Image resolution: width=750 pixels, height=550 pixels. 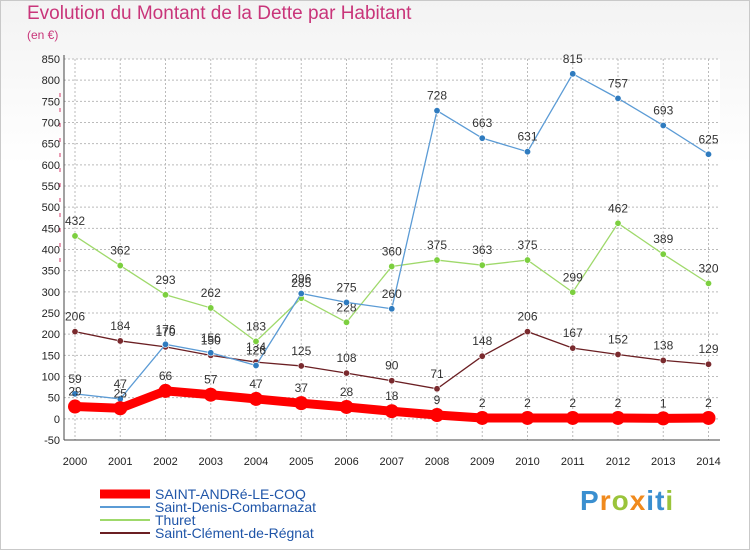 I want to click on proxiti-logo: Proxiti, so click(x=627, y=501).